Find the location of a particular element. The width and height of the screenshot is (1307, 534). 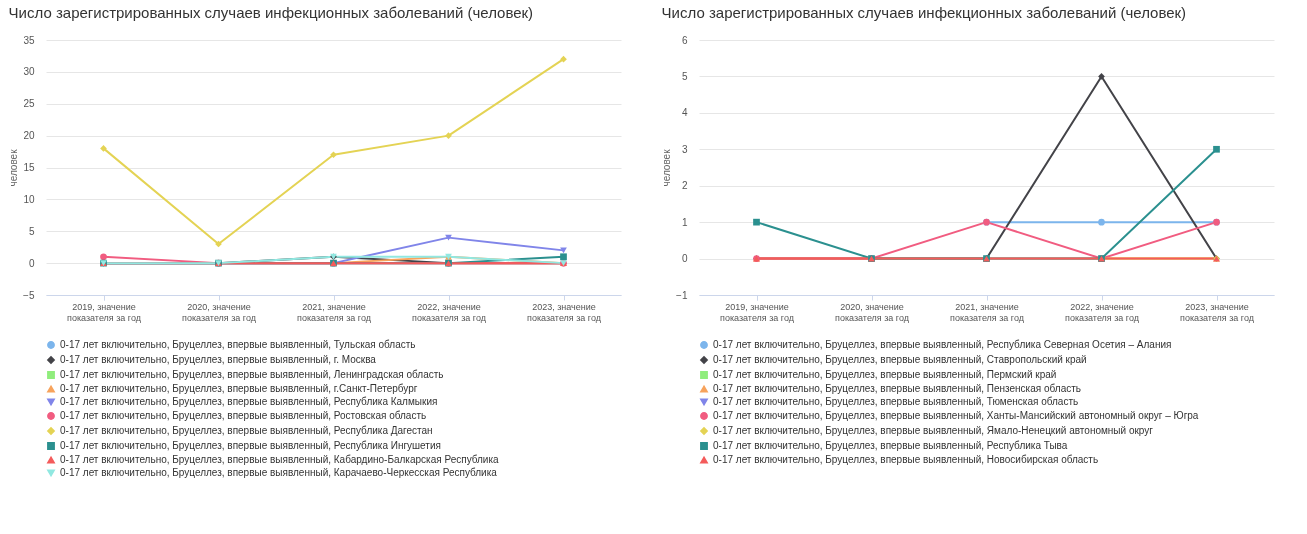

y-tick-label: 6 is located at coordinates (684, 40).